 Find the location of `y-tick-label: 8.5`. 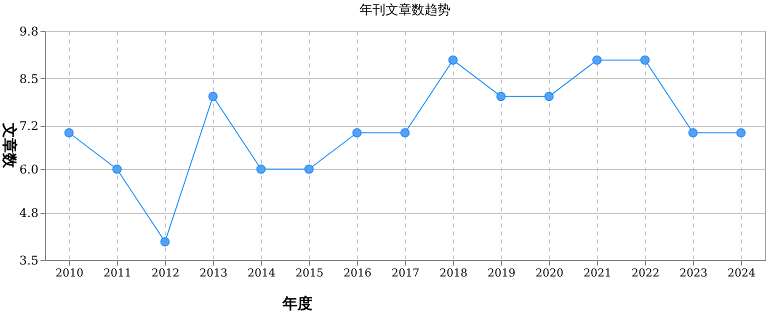

y-tick-label: 8.5 is located at coordinates (28, 79).